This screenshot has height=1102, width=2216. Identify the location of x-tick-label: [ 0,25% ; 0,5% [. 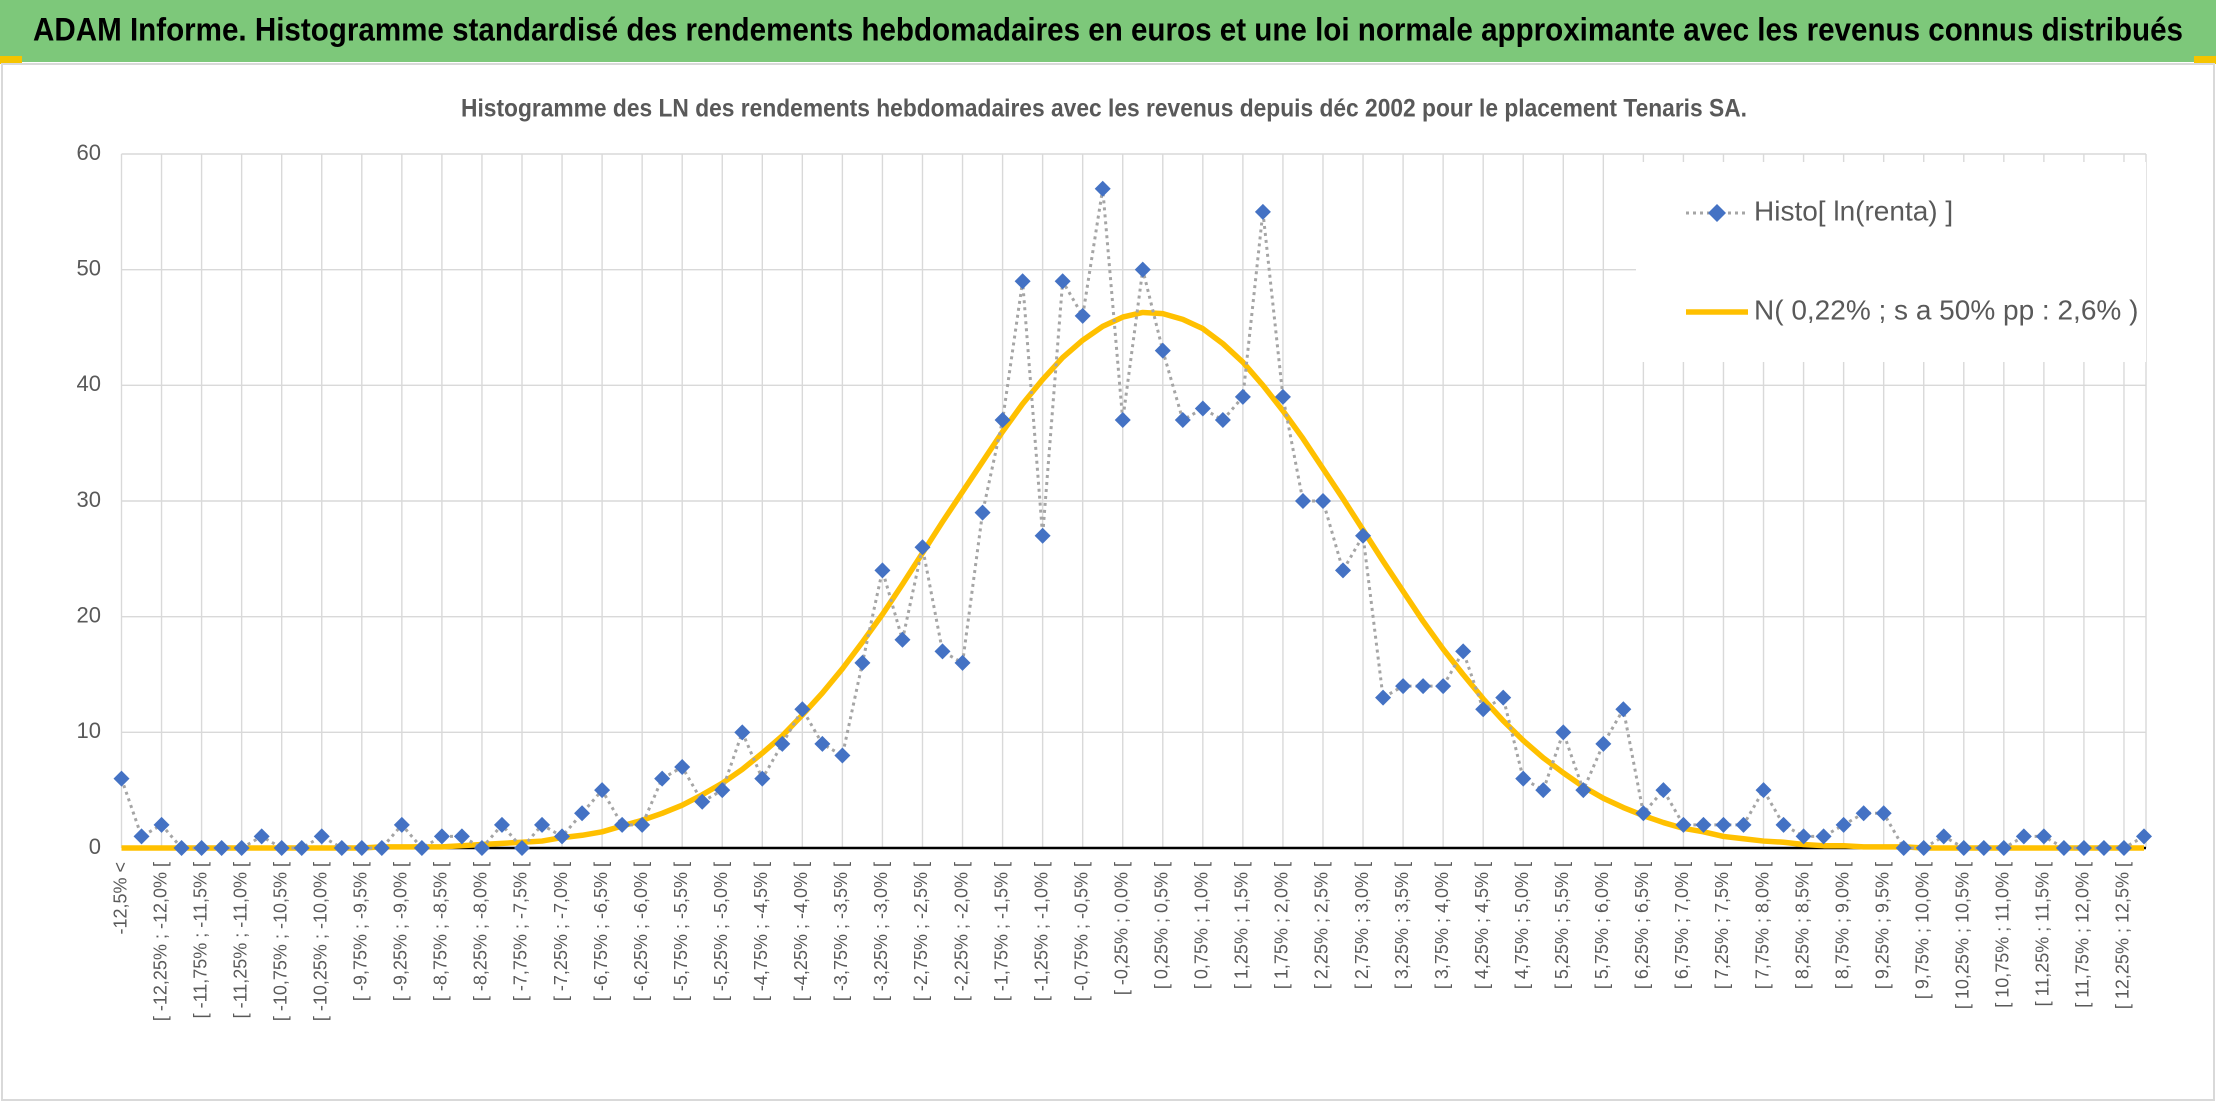
(1162, 925).